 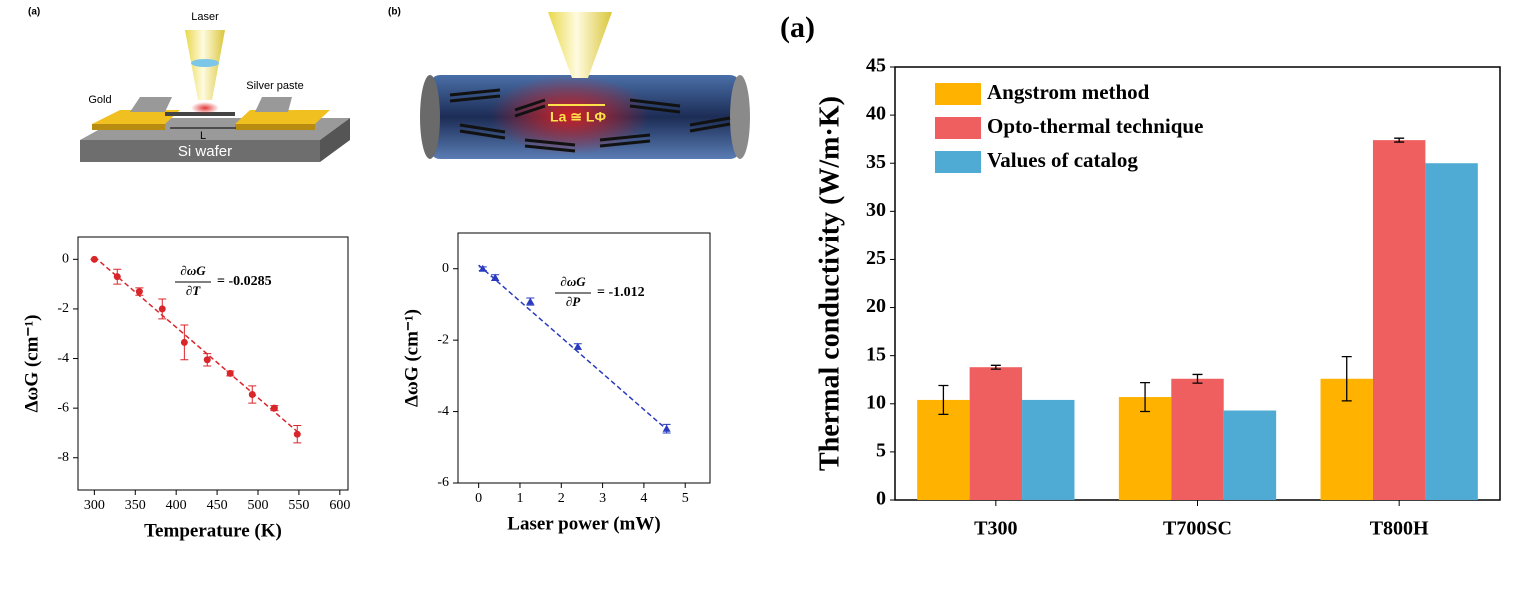 What do you see at coordinates (205, 17) in the screenshot?
I see `label: Laser` at bounding box center [205, 17].